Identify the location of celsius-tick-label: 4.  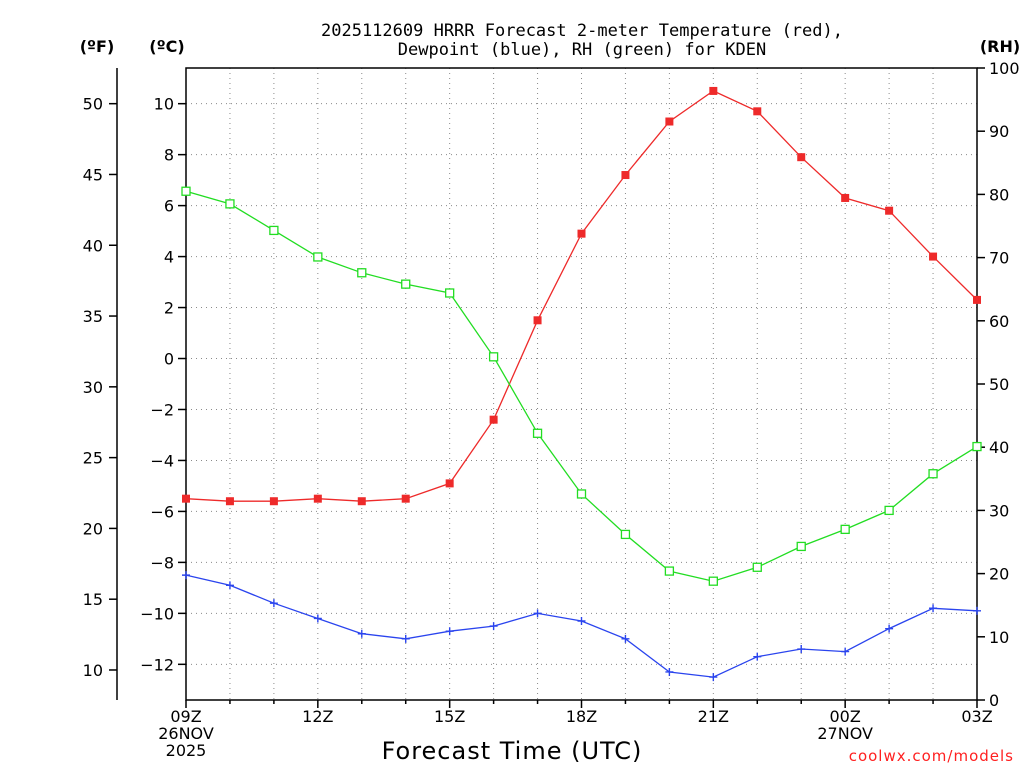
(169, 257).